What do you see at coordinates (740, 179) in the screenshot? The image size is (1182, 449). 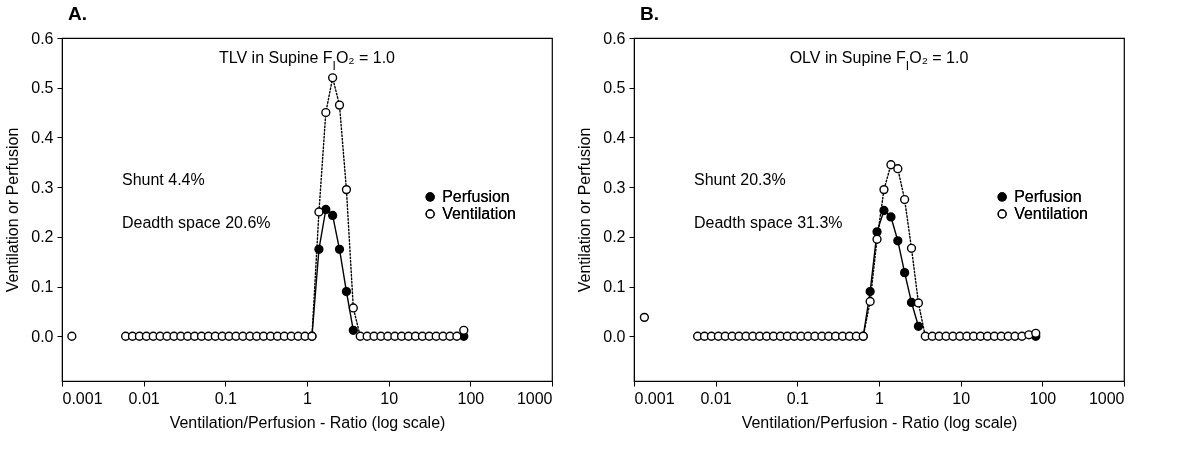 I see `annotation: Shunt 20.3%` at bounding box center [740, 179].